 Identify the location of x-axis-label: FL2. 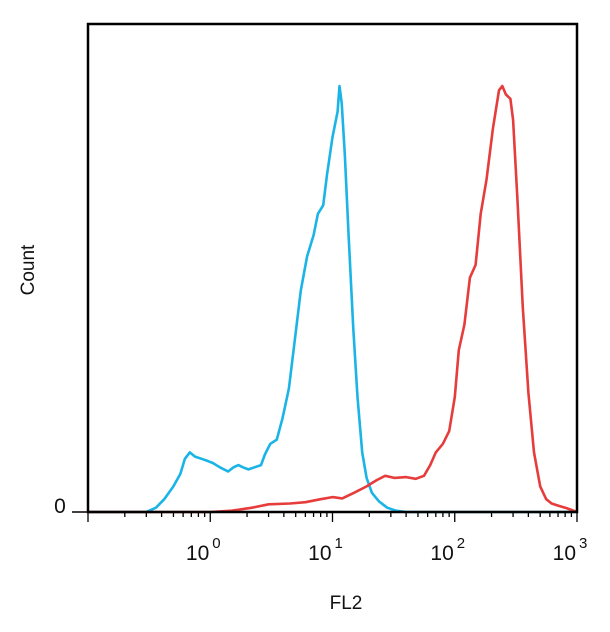
(346, 603).